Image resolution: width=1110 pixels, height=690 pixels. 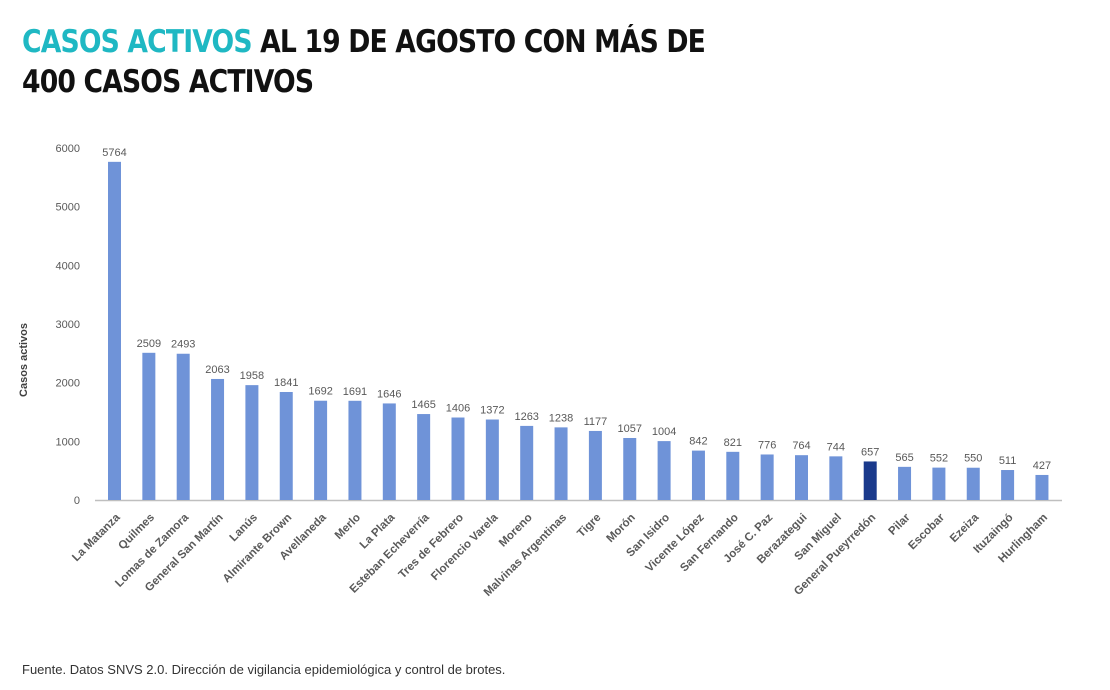 What do you see at coordinates (286, 383) in the screenshot?
I see `data-label: 1841` at bounding box center [286, 383].